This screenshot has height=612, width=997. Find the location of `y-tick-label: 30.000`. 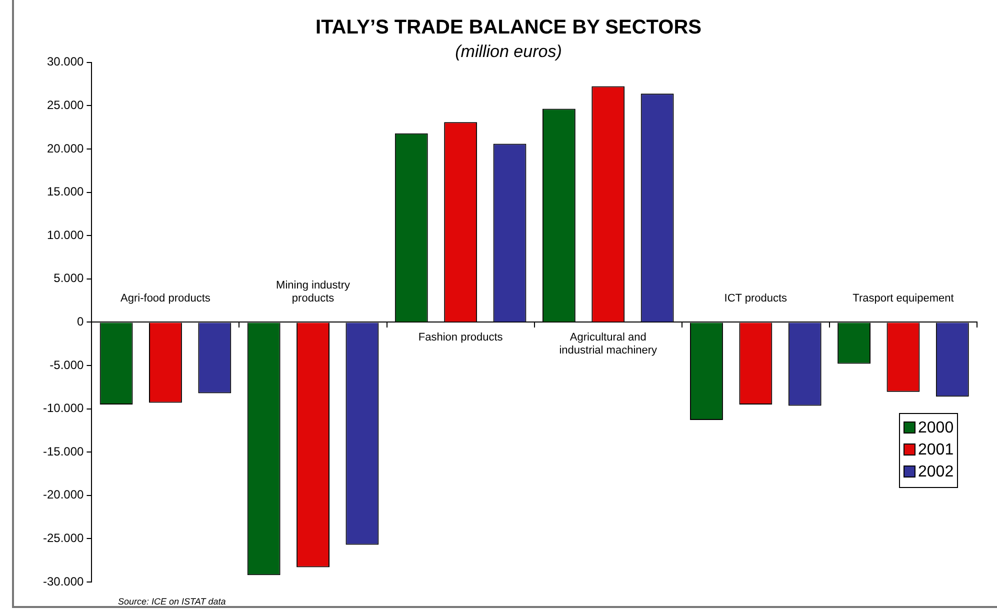

y-tick-label: 30.000 is located at coordinates (65, 61).